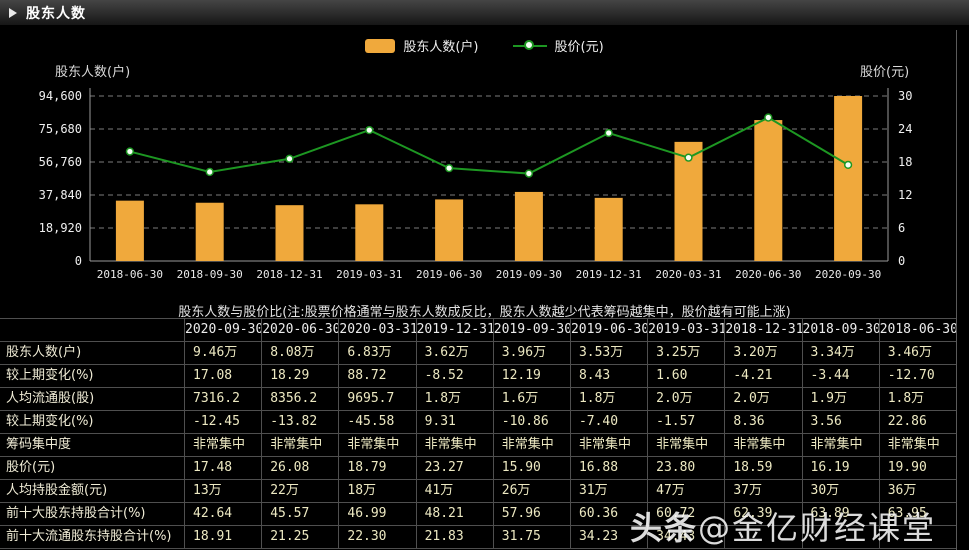 Image resolution: width=969 pixels, height=550 pixels. What do you see at coordinates (529, 46) in the screenshot?
I see `line-dot-swatch-icon` at bounding box center [529, 46].